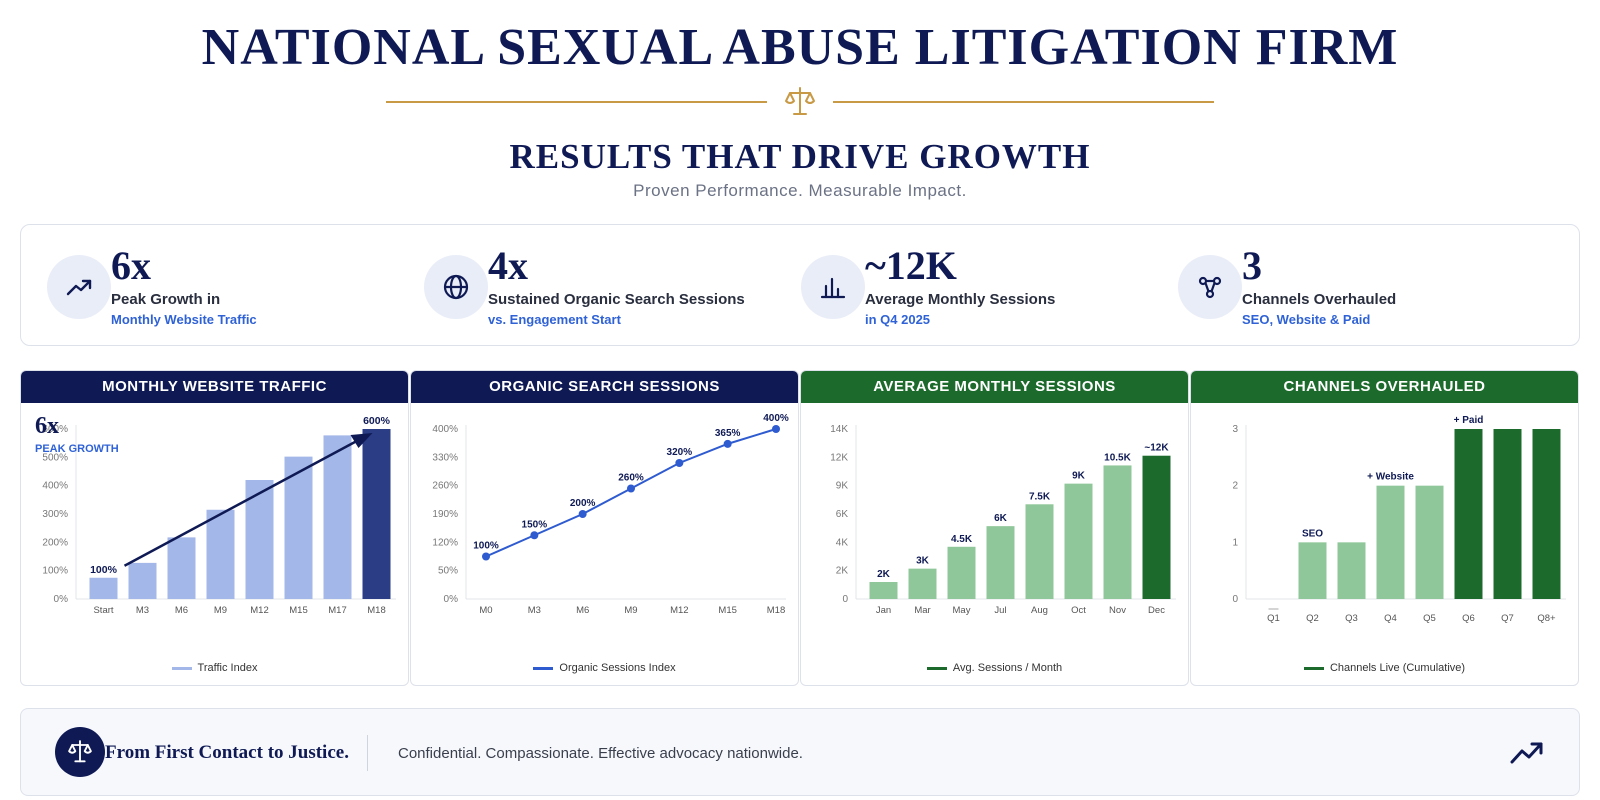  I want to click on annotation: + Website, so click(1390, 477).